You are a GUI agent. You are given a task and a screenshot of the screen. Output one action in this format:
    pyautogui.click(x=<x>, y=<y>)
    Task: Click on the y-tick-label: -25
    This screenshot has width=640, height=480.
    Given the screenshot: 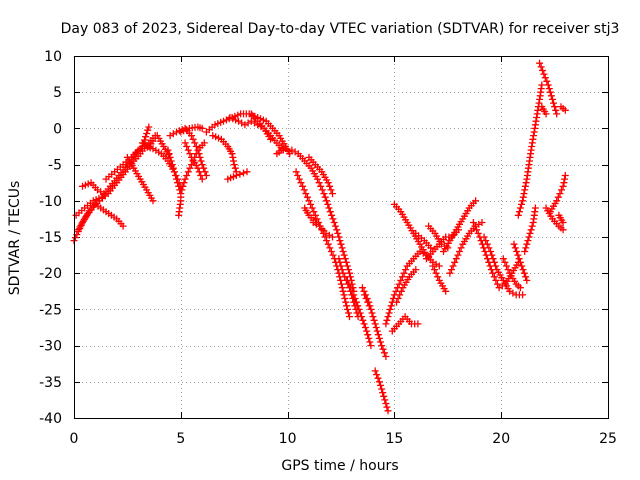 What is the action you would take?
    pyautogui.click(x=50, y=310)
    